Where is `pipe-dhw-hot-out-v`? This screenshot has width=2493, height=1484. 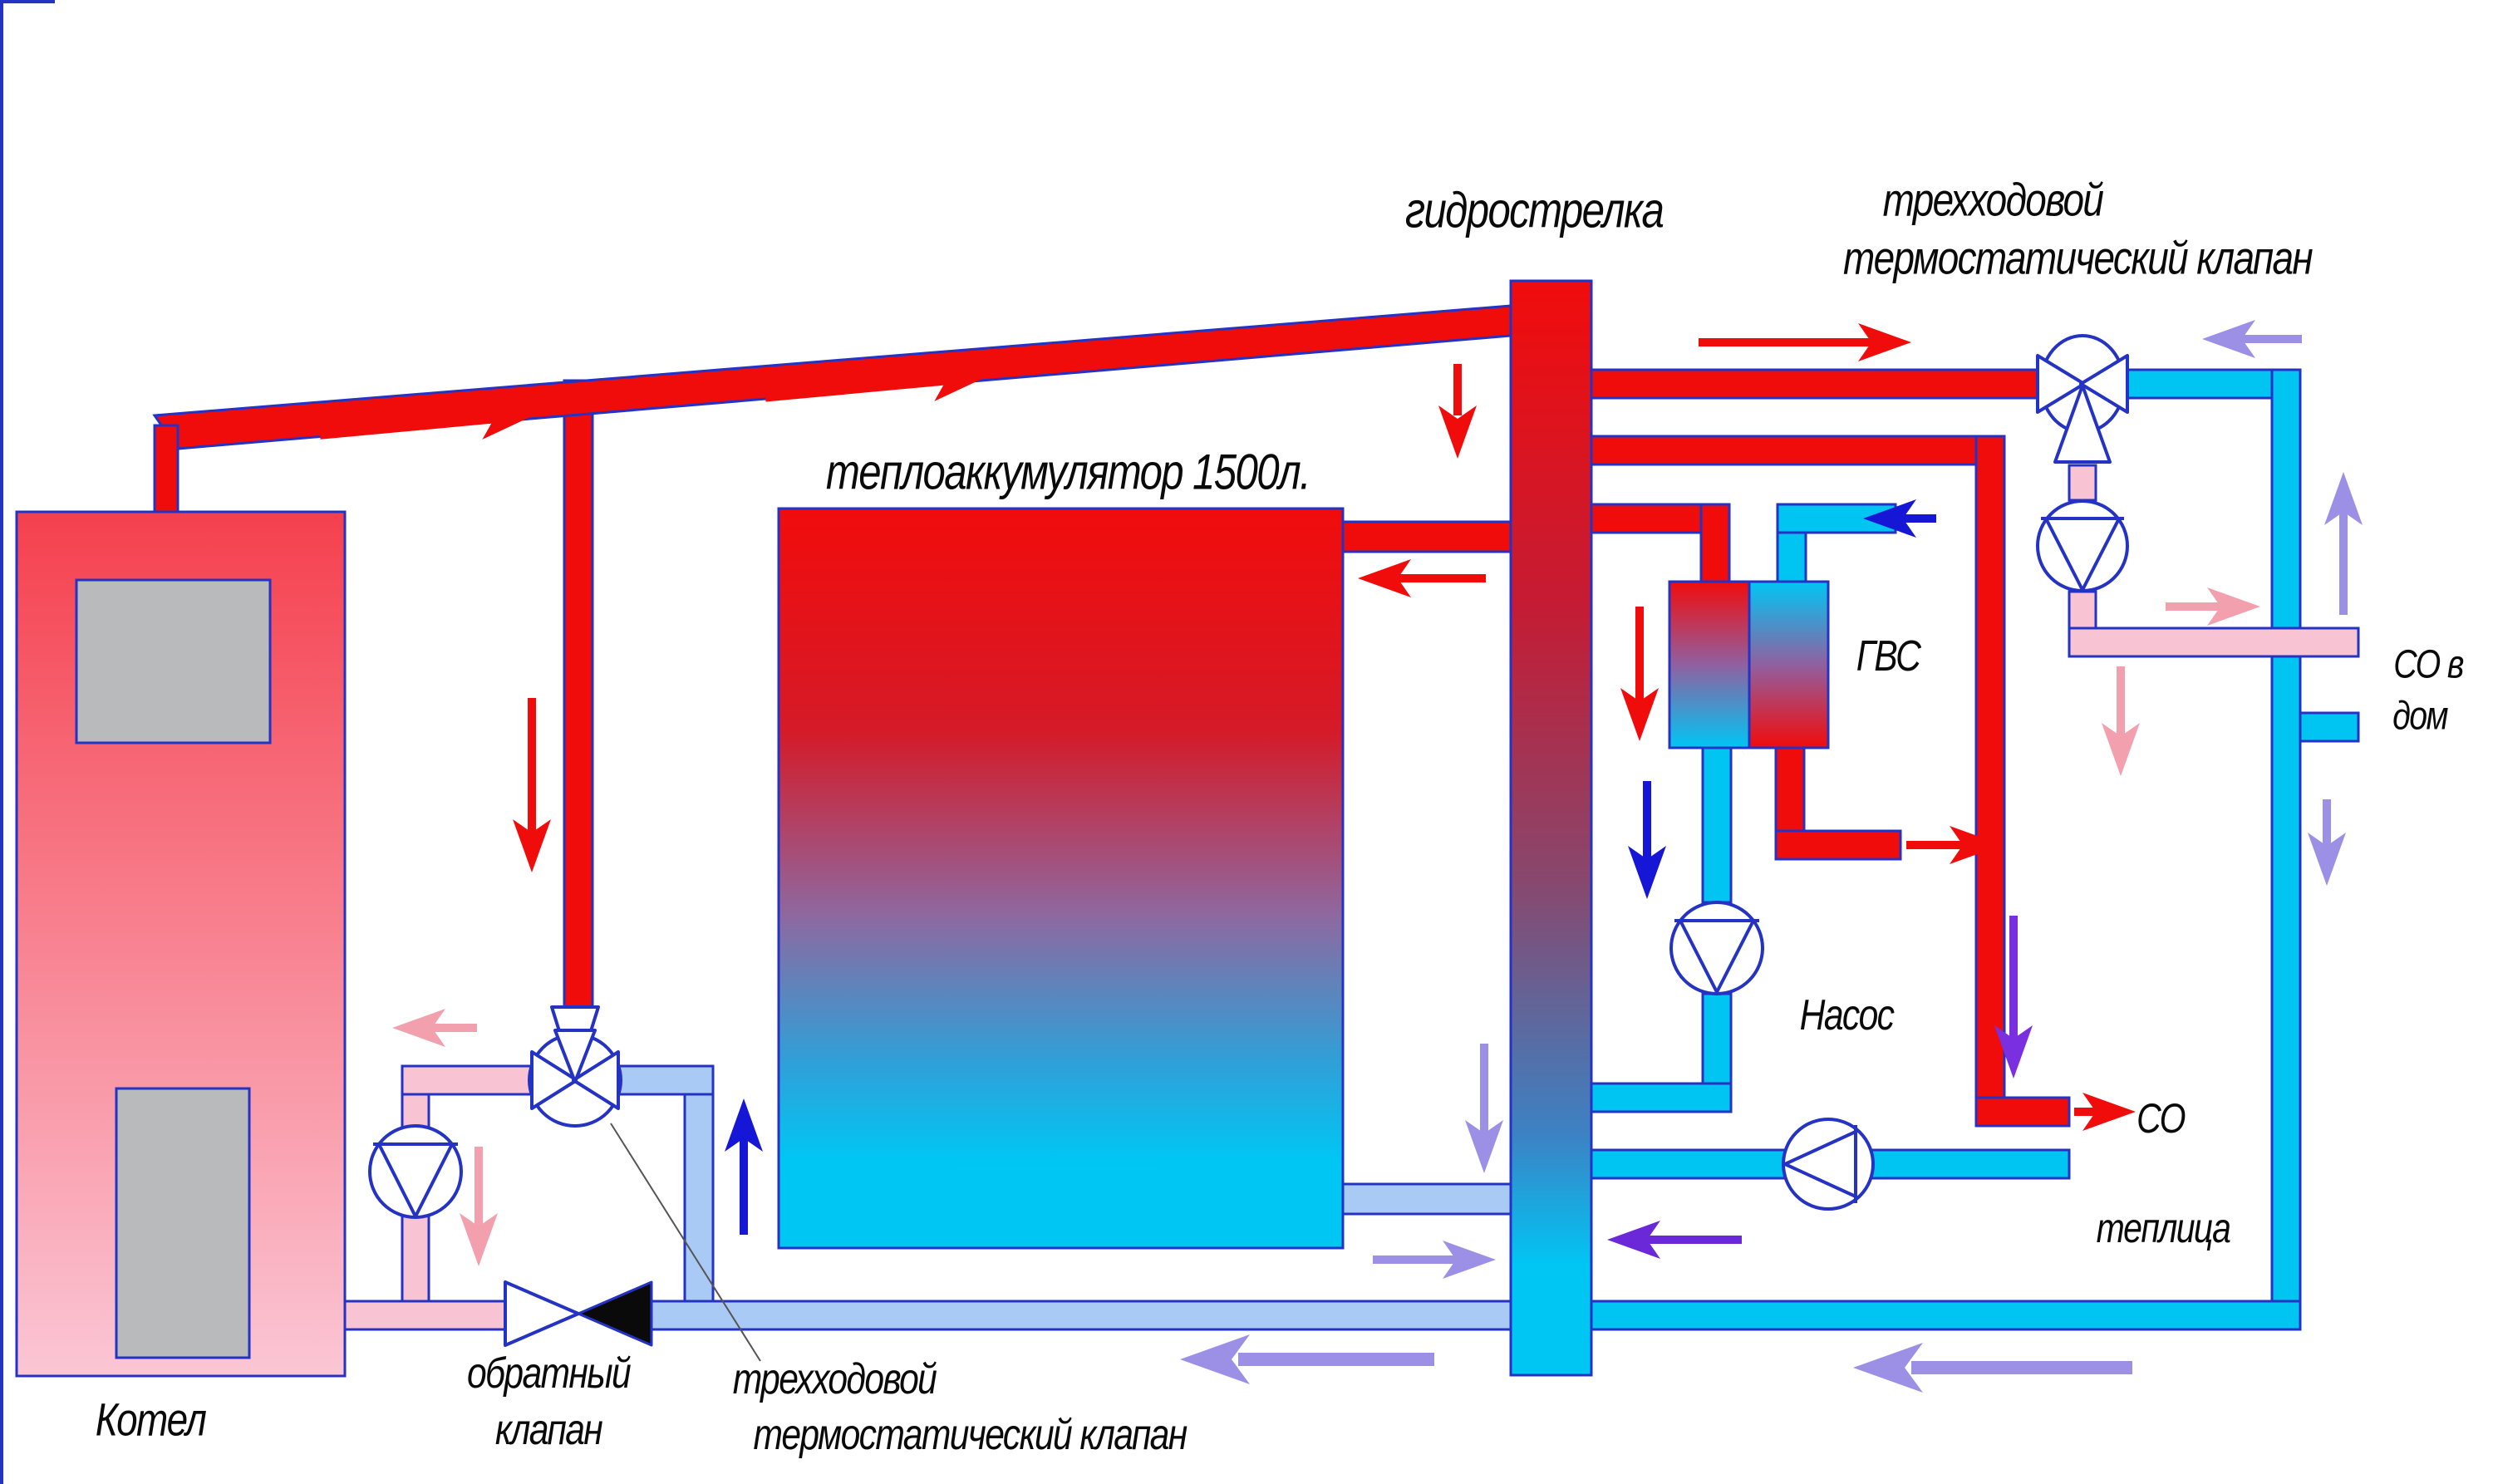 pipe-dhw-hot-out-v is located at coordinates (1790, 789).